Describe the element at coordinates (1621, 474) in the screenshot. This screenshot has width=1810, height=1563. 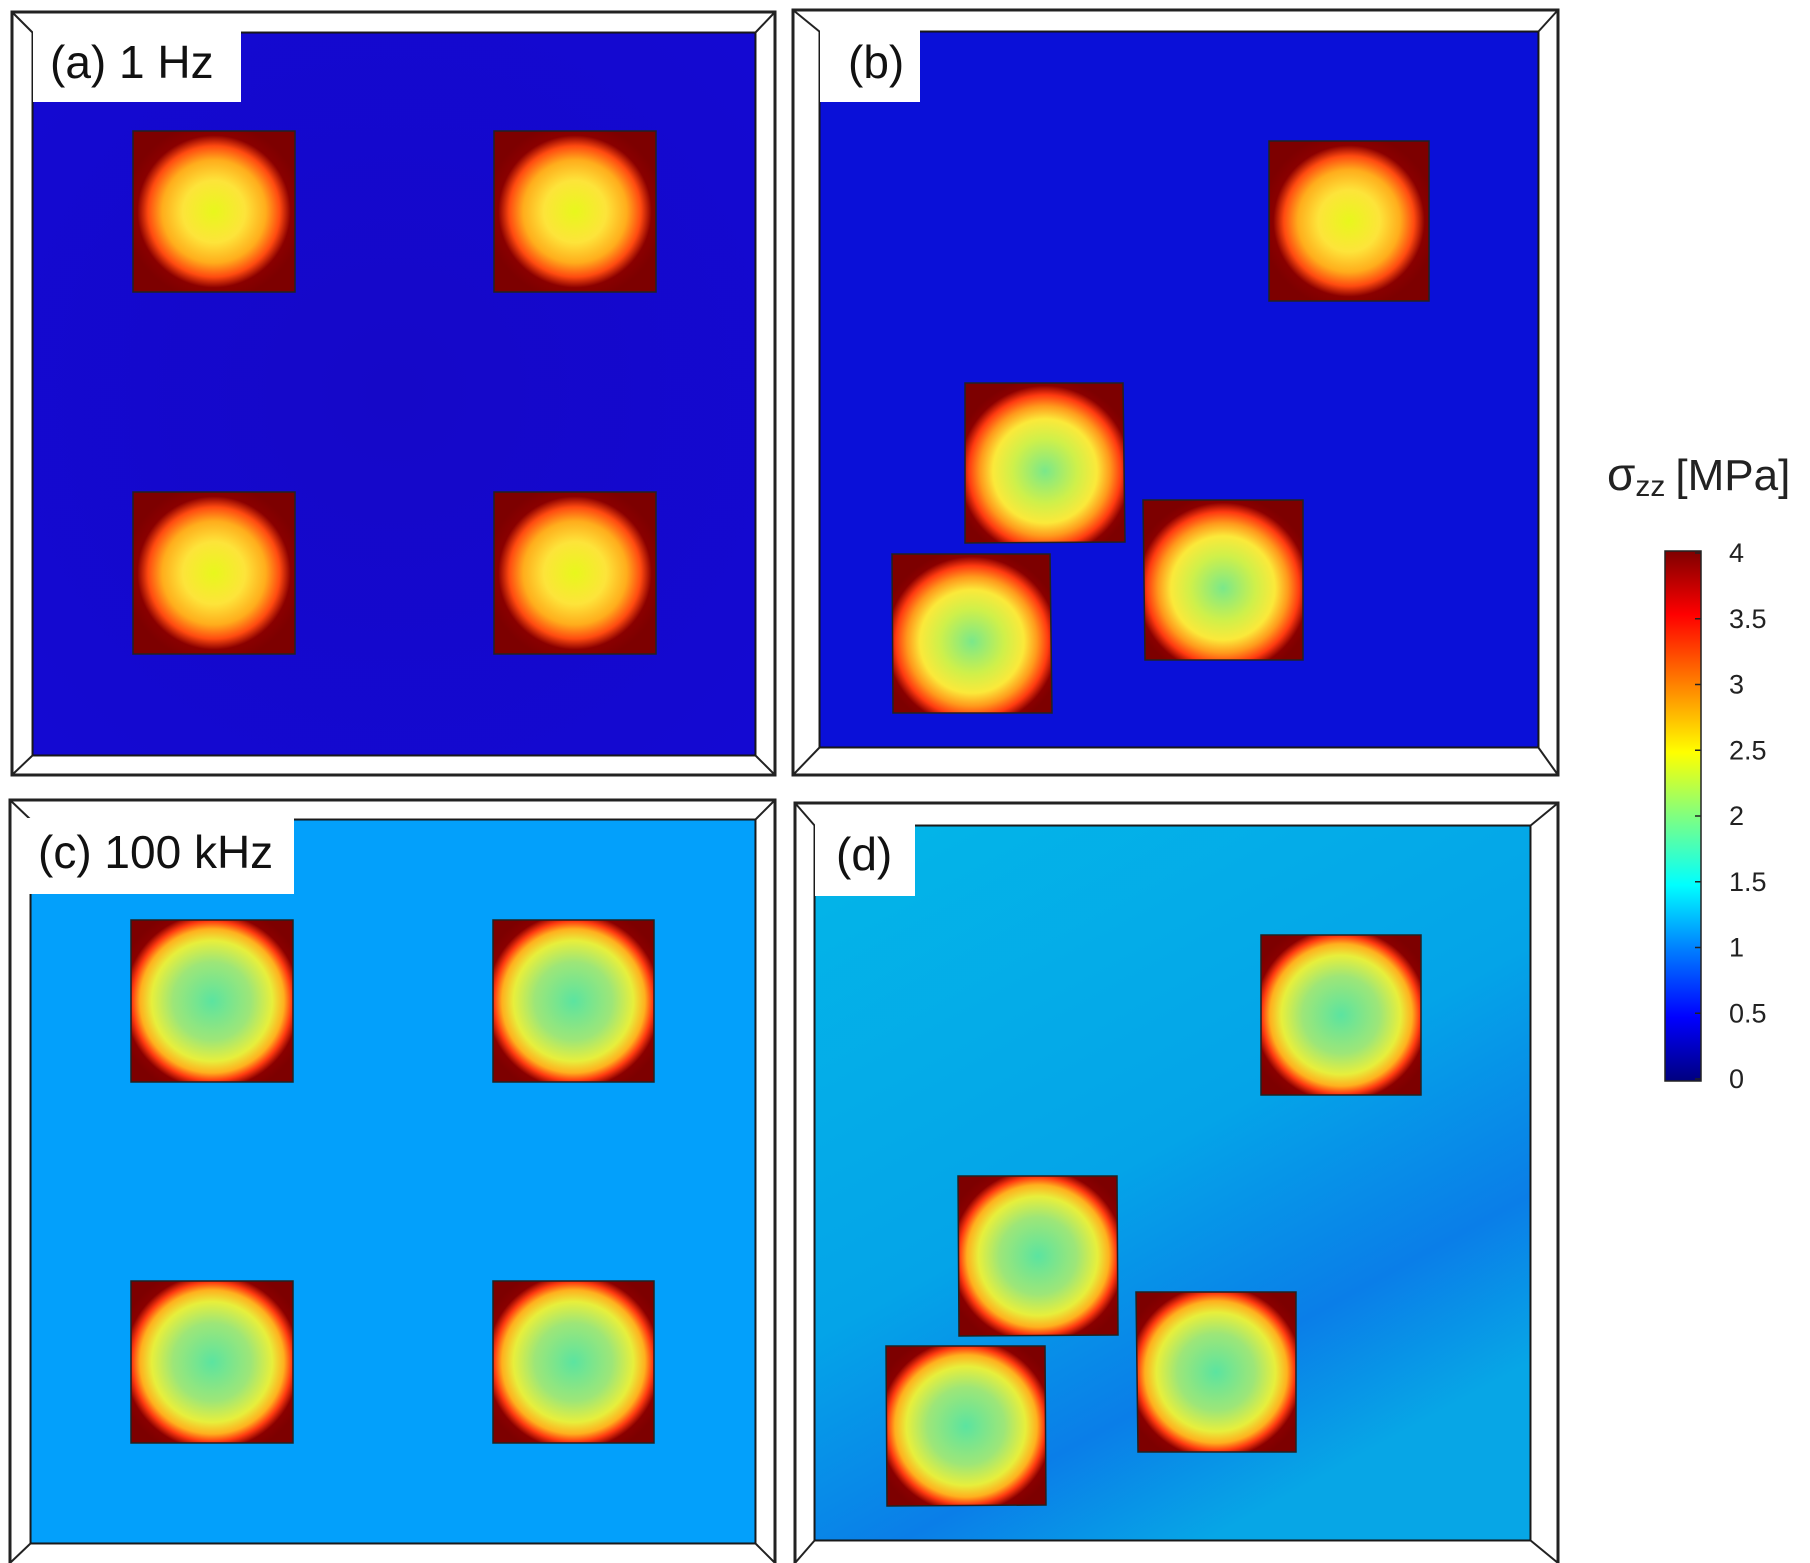
I see `colorbar-title-symbol: σ` at that location.